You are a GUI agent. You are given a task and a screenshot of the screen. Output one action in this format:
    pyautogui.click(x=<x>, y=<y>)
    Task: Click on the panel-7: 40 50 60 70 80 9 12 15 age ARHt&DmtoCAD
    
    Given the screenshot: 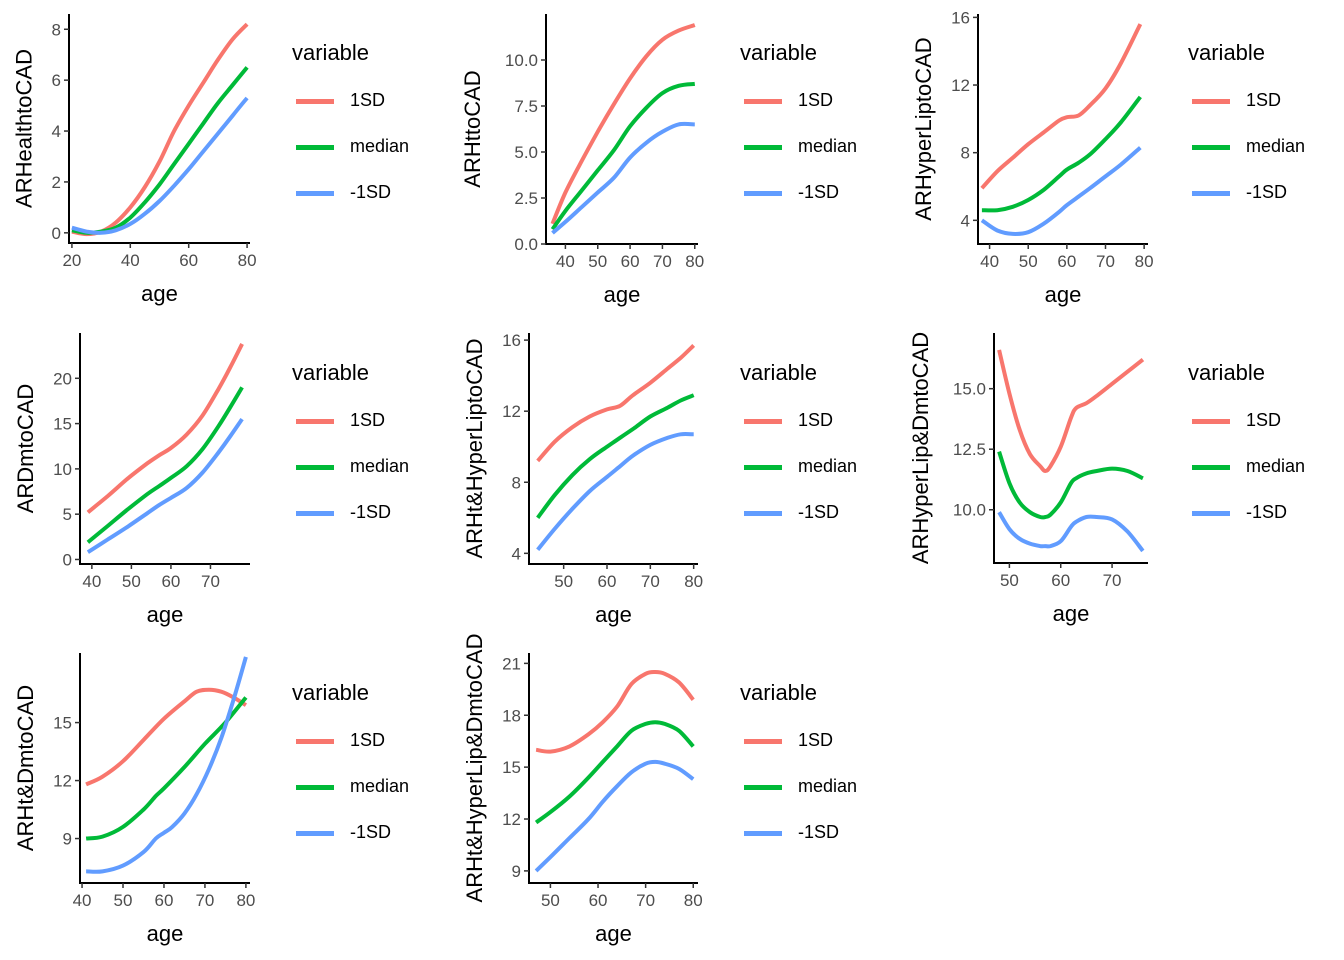 What is the action you would take?
    pyautogui.click(x=134, y=799)
    